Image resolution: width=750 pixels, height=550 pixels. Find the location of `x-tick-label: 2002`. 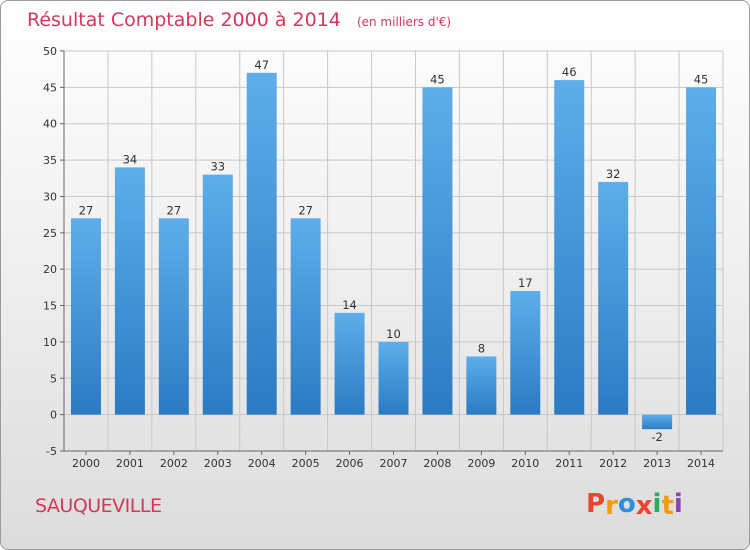

x-tick-label: 2002 is located at coordinates (174, 463).